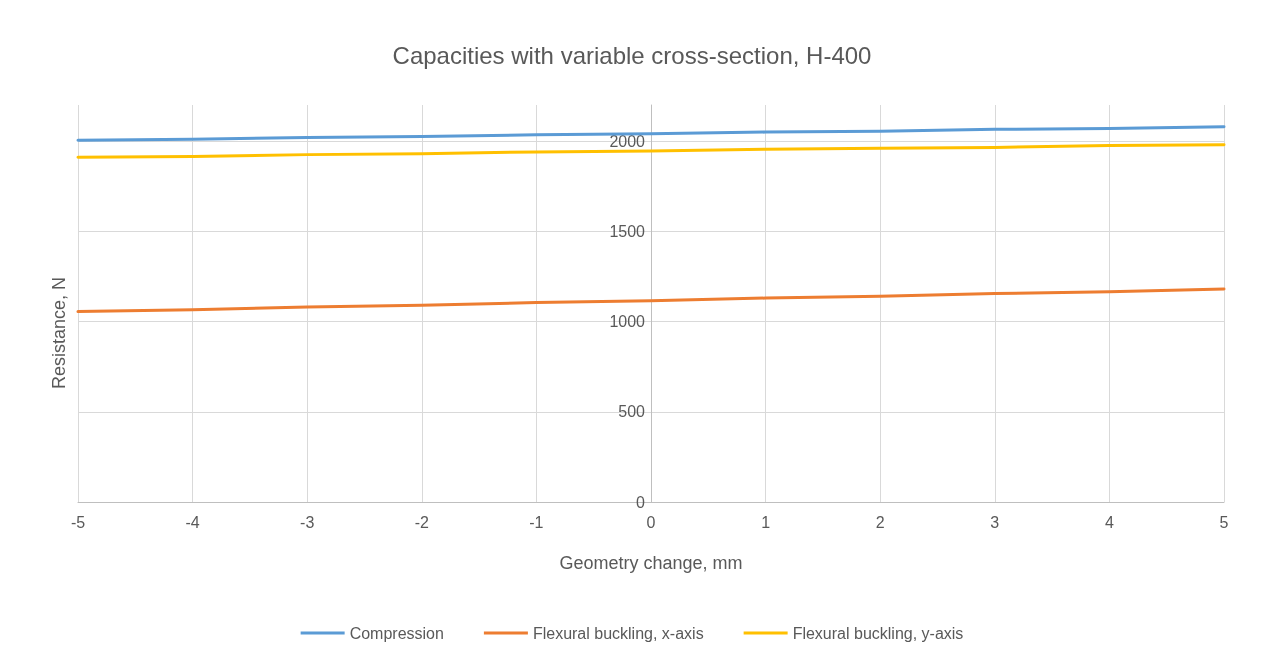 This screenshot has height=666, width=1264. What do you see at coordinates (1224, 522) in the screenshot?
I see `x-tick-label: 5` at bounding box center [1224, 522].